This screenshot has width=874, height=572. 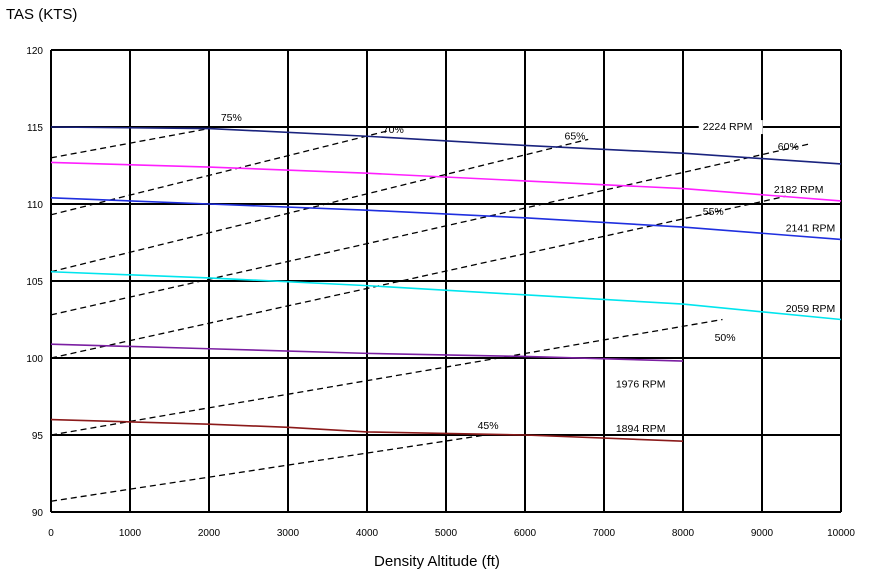 I want to click on x-tick-label-0: 0, so click(x=51, y=533).